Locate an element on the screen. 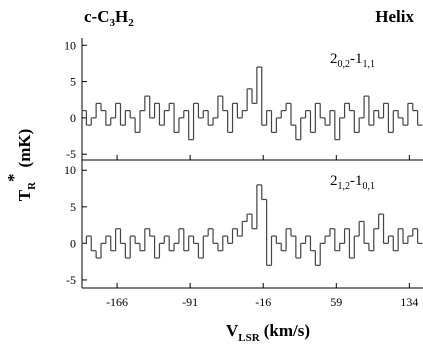  label-part: 1,2 is located at coordinates (344, 186).